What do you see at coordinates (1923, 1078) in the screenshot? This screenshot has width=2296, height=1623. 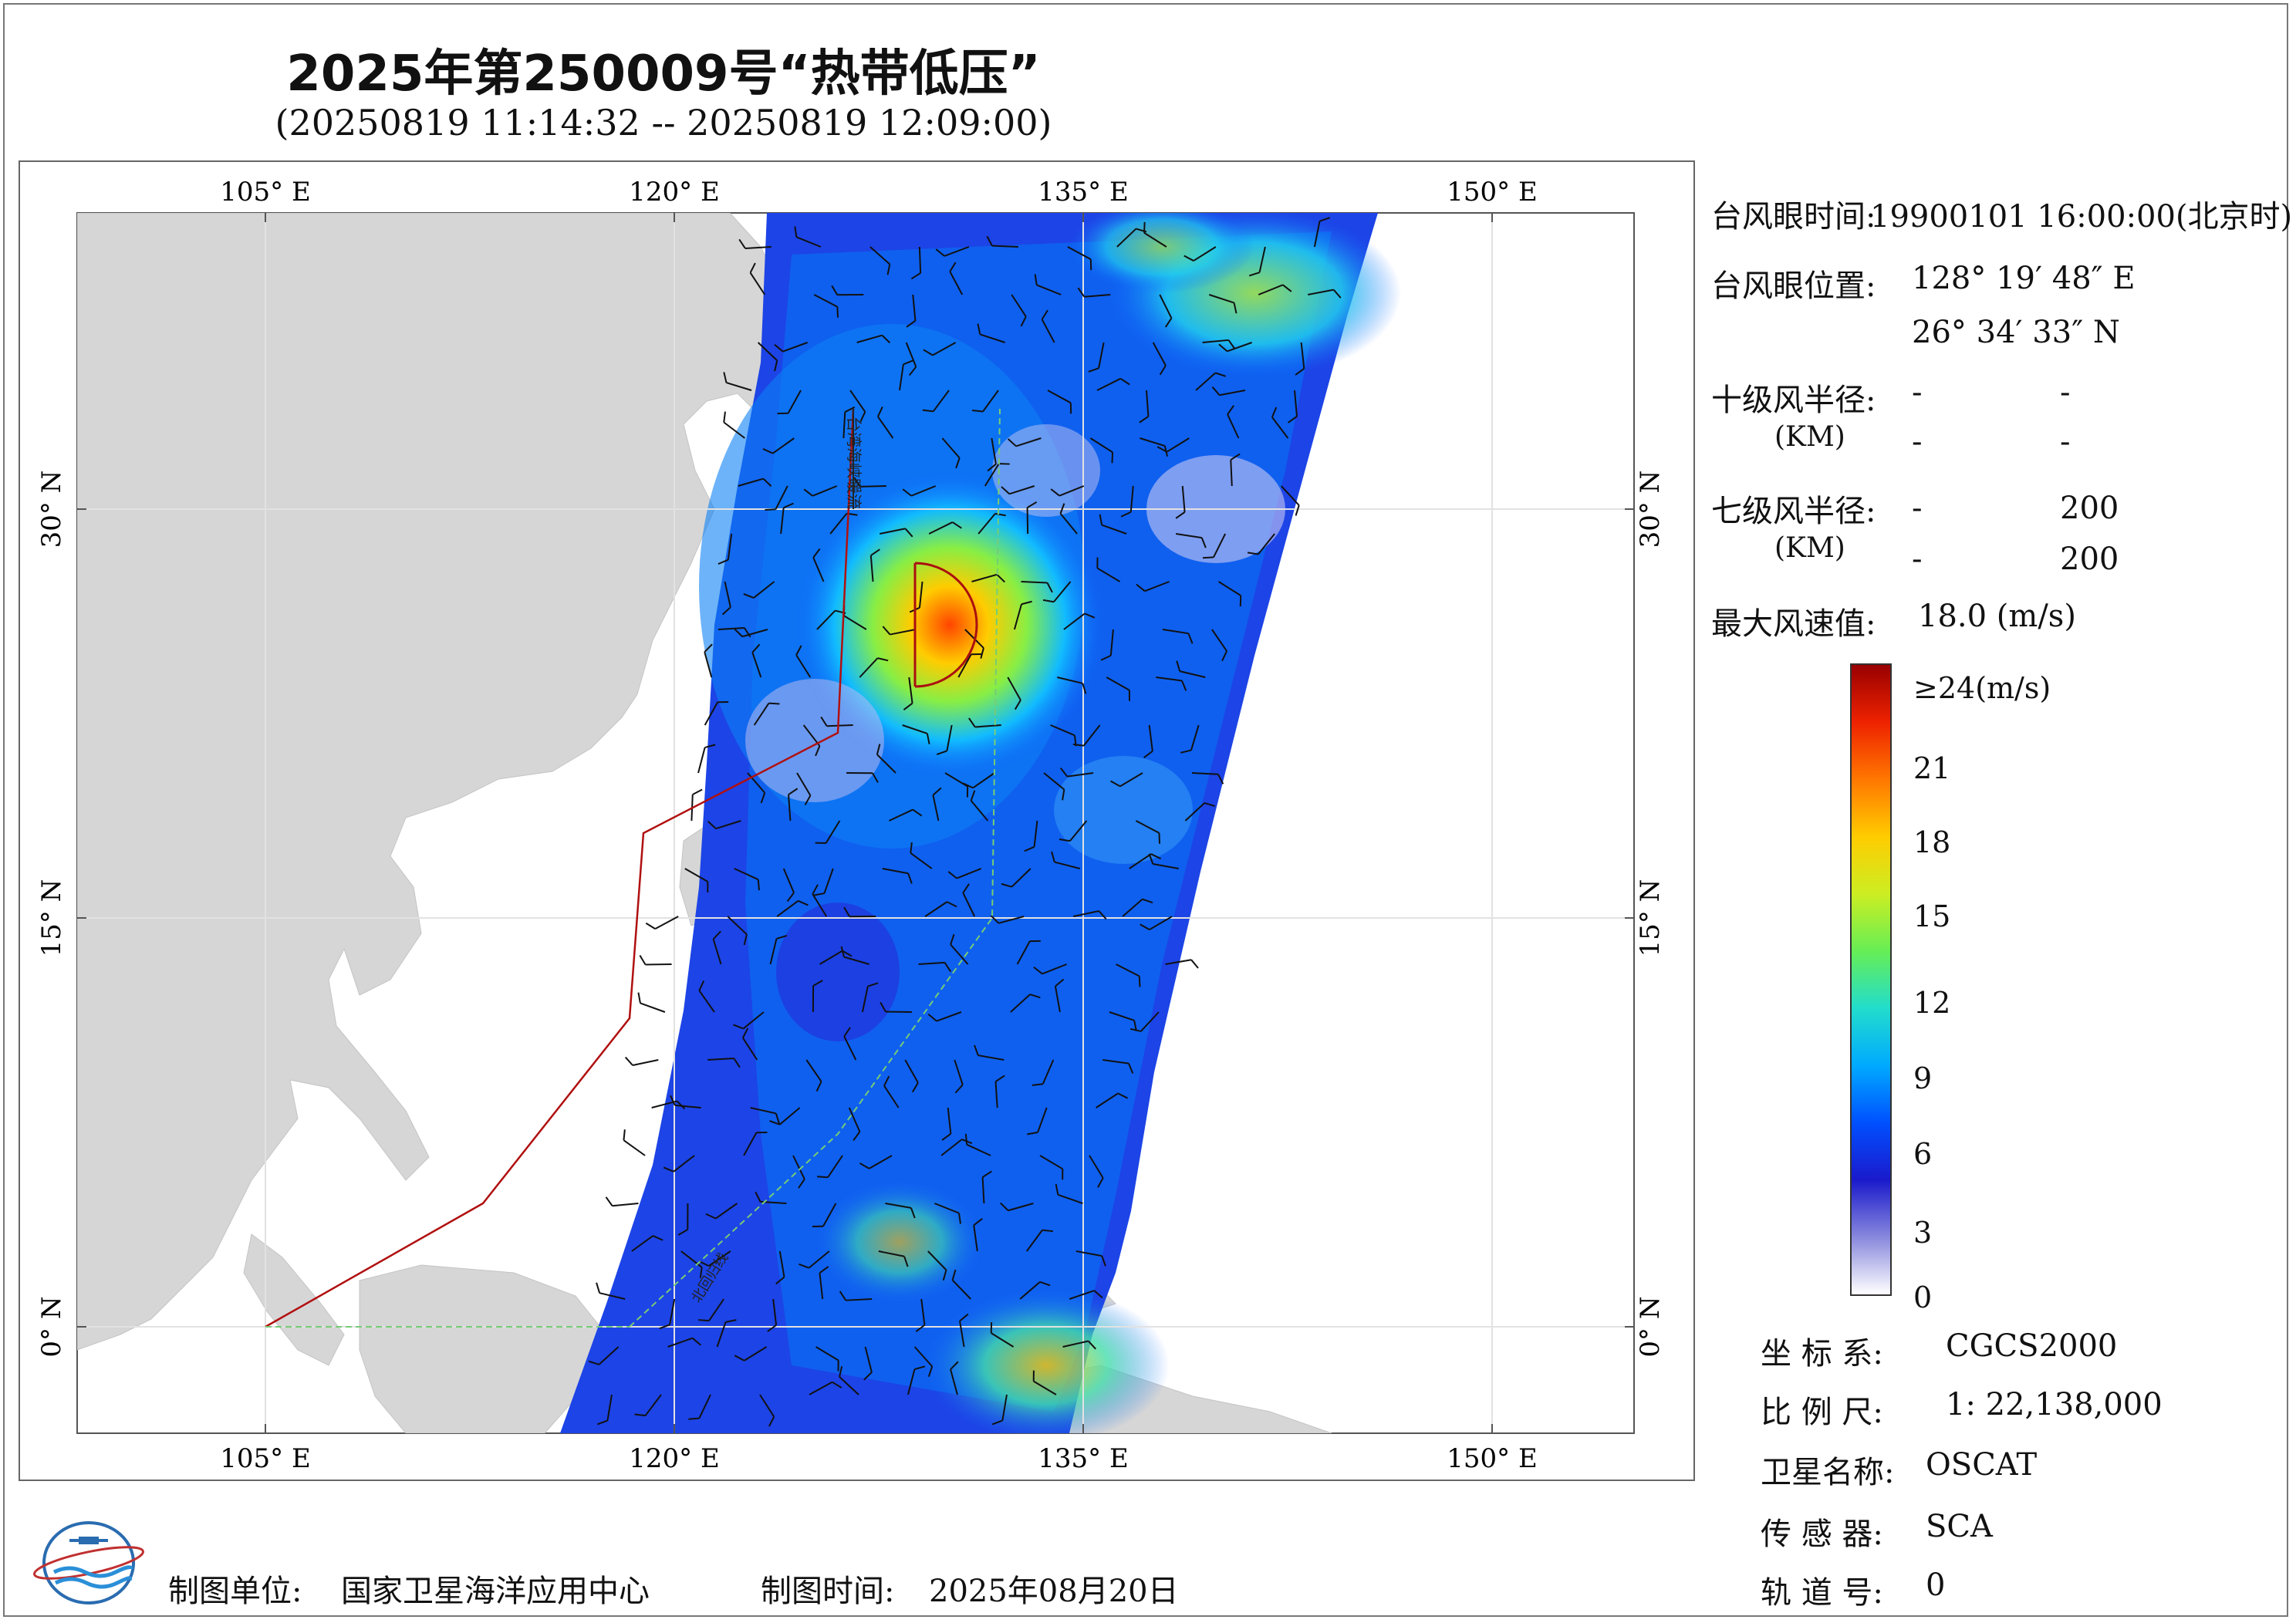 I see `colorbar-tick-label: 9` at bounding box center [1923, 1078].